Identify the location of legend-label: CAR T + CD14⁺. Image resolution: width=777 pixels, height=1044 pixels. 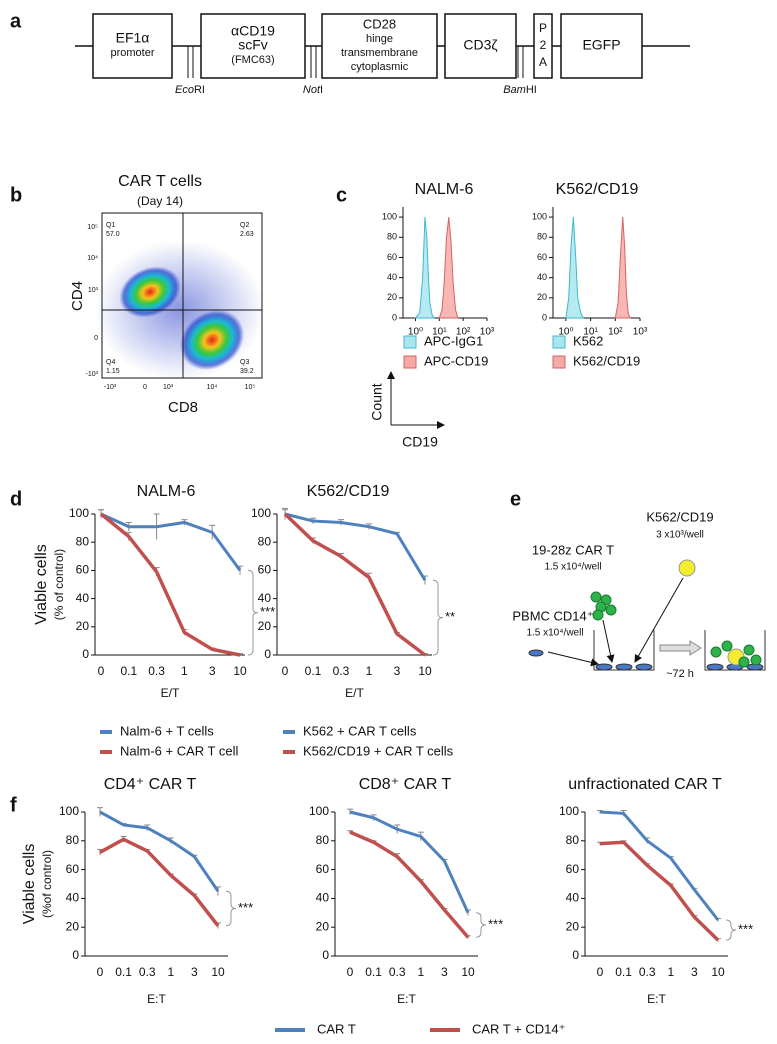
(518, 1028).